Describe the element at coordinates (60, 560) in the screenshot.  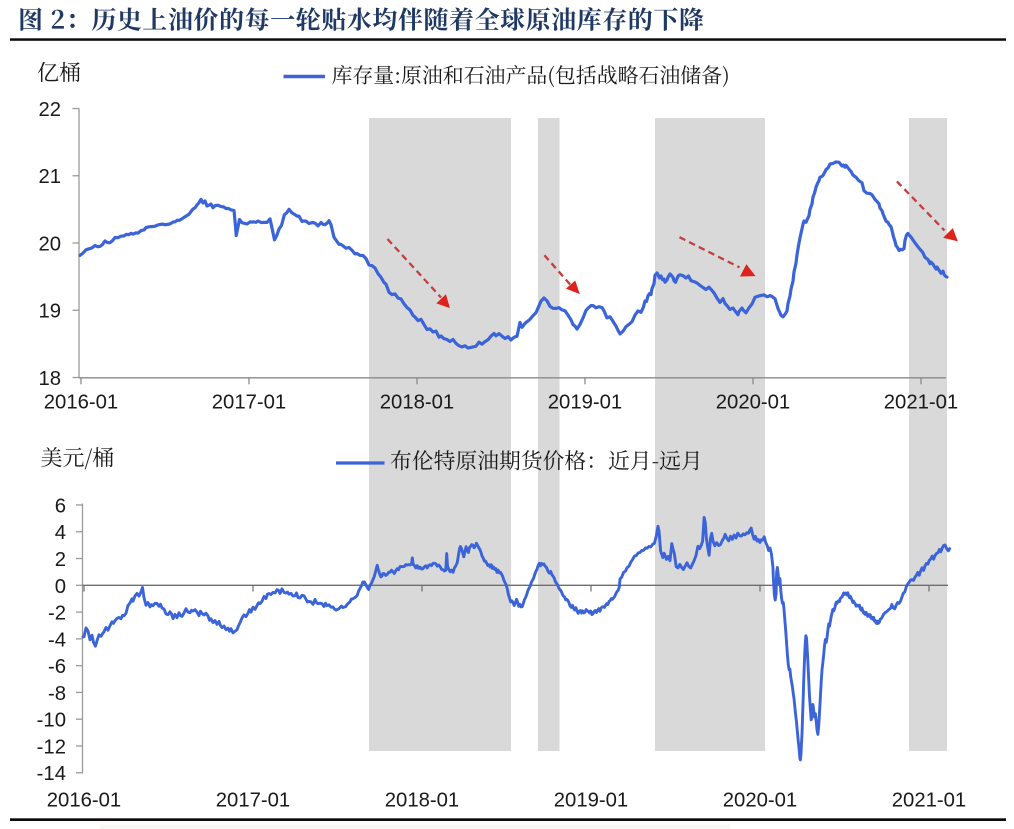
I see `svg-text: 2` at that location.